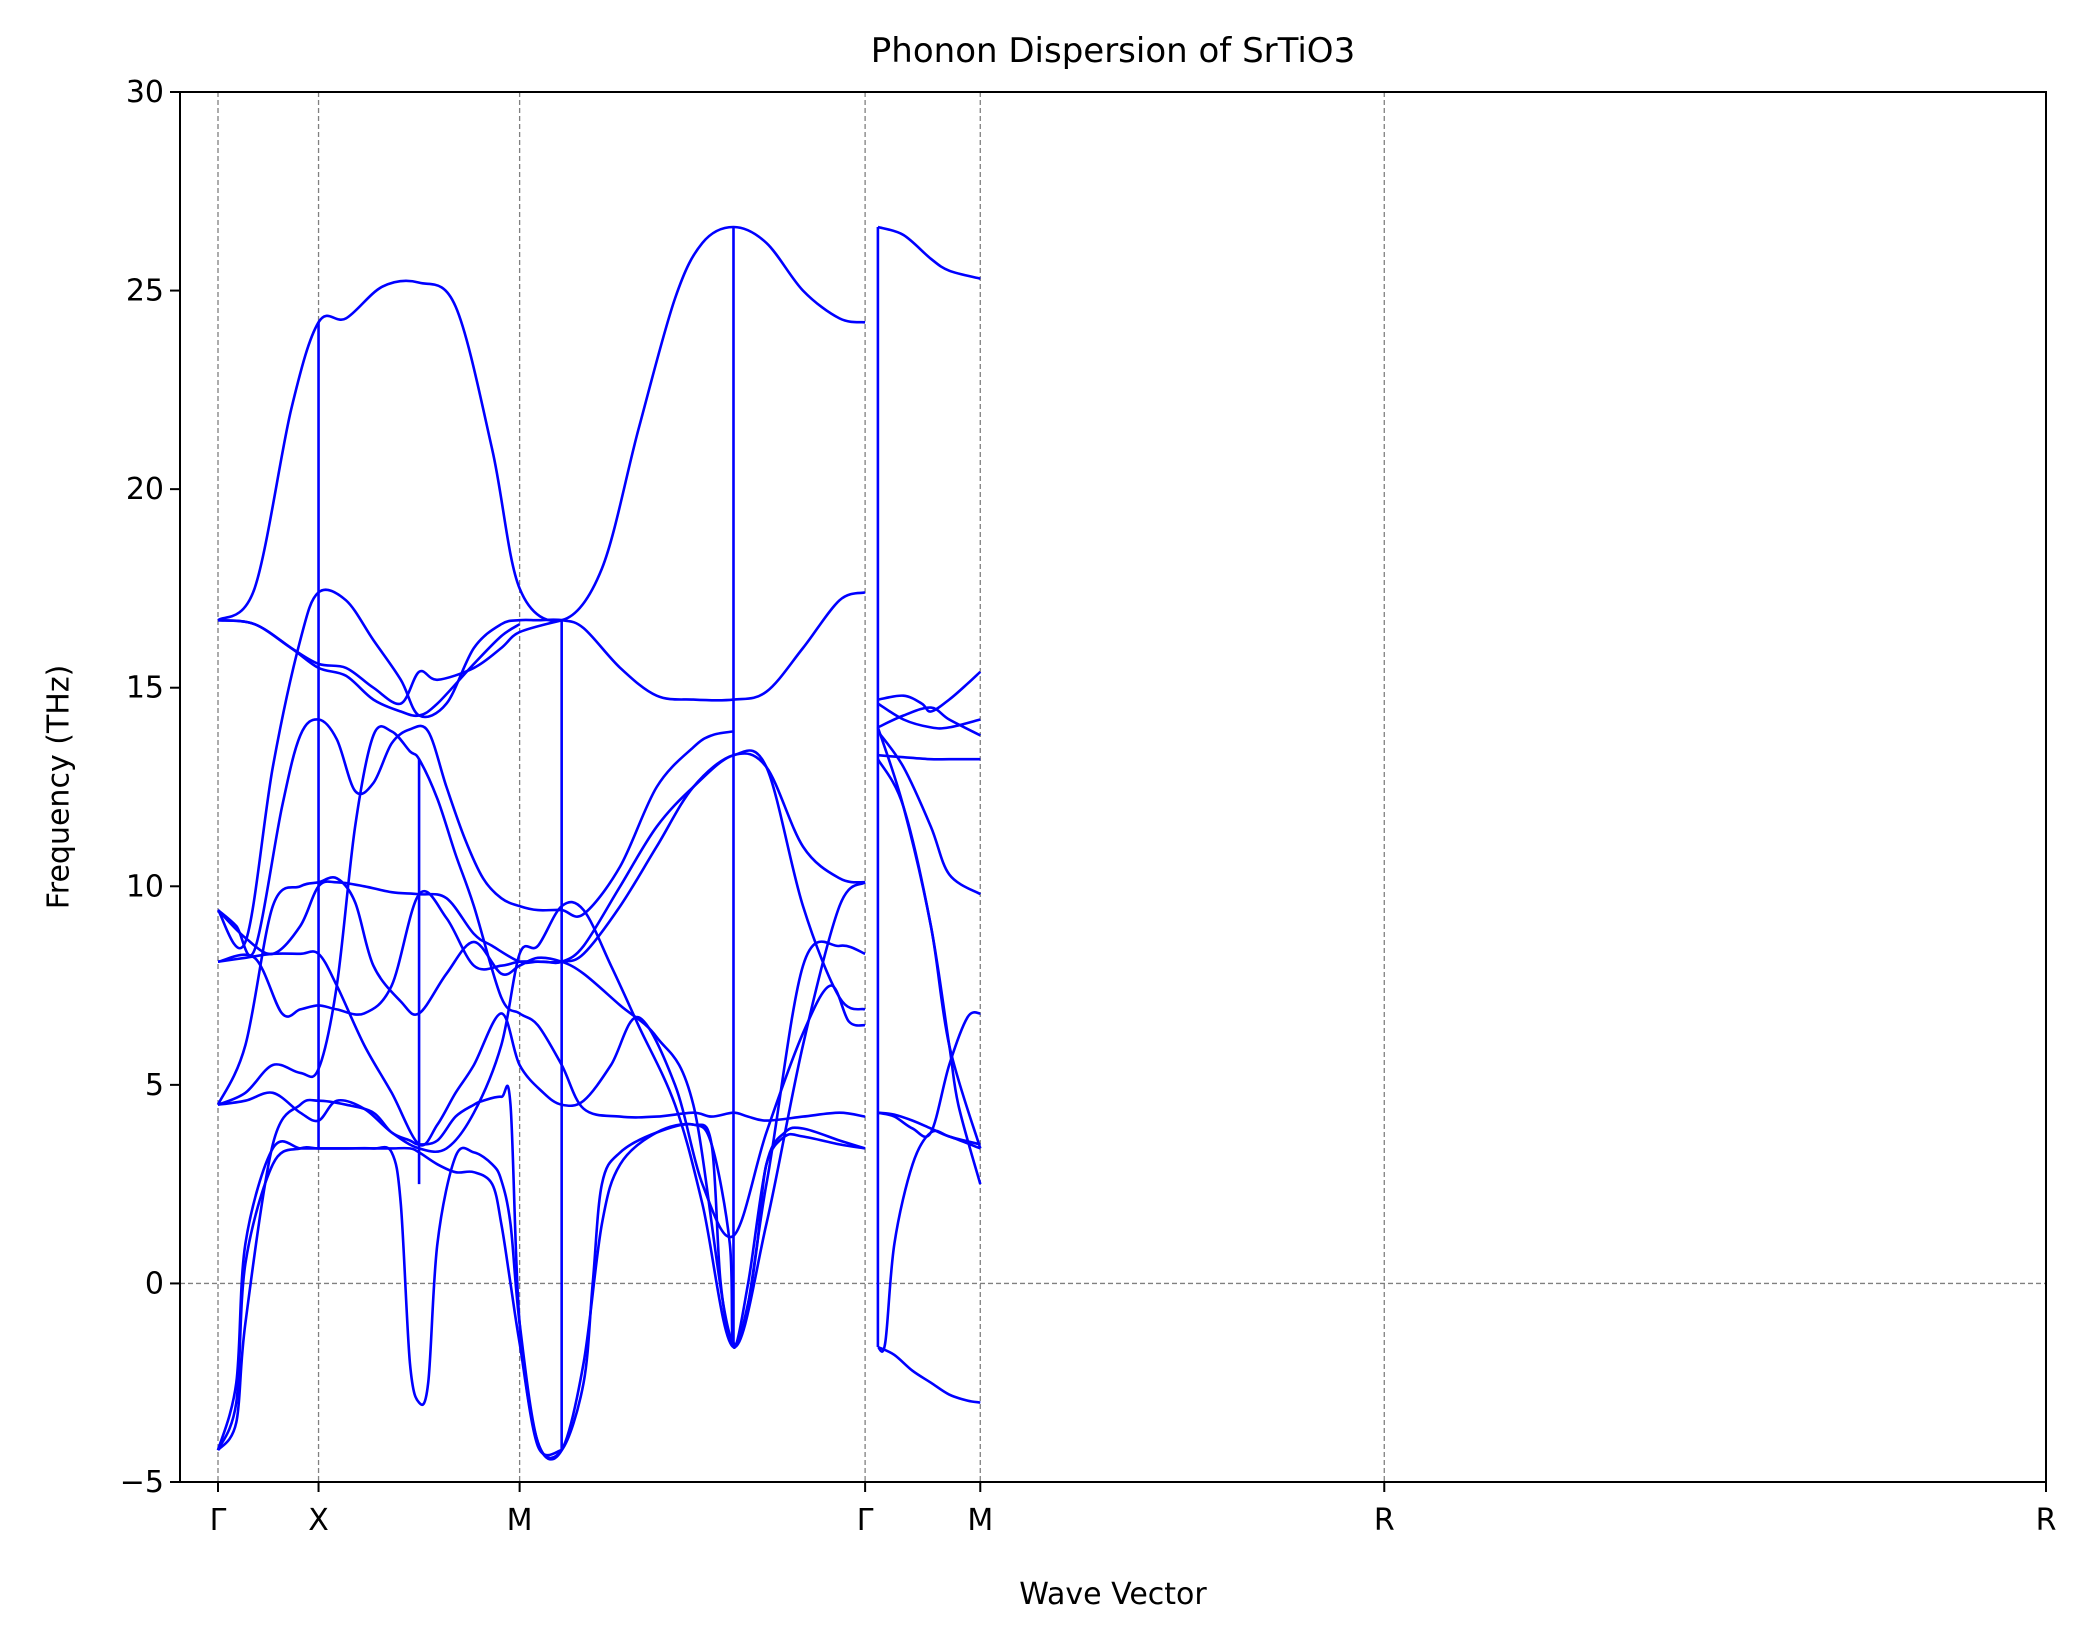 The width and height of the screenshot is (2083, 1638). What do you see at coordinates (142, 1482) in the screenshot?
I see `y-tick-label: −5` at bounding box center [142, 1482].